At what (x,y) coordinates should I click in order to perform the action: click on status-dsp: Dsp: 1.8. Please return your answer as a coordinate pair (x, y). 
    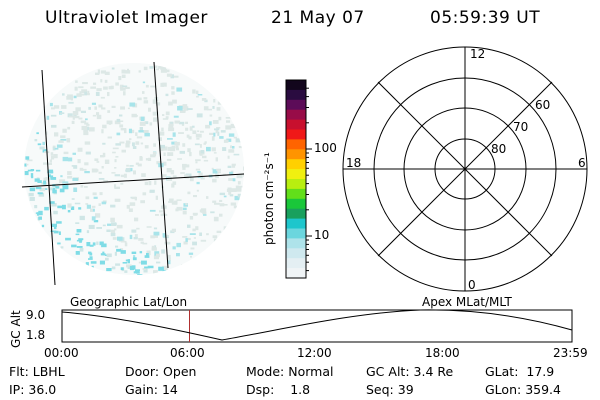
    Looking at the image, I should click on (278, 389).